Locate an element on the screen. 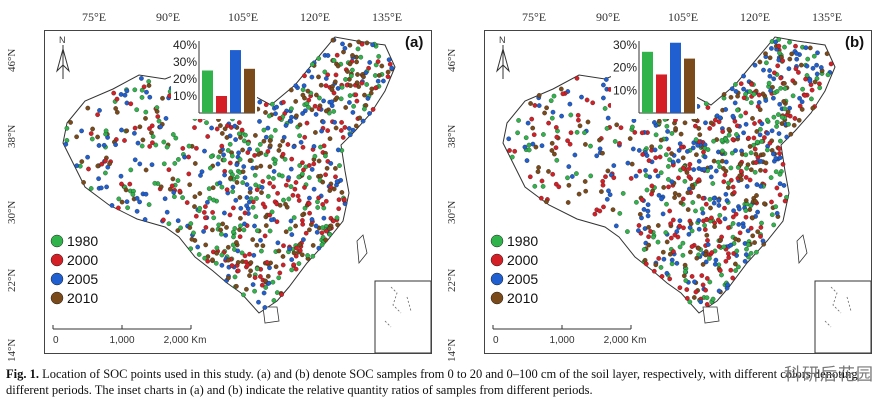  inset-islands-a is located at coordinates (398, 307).